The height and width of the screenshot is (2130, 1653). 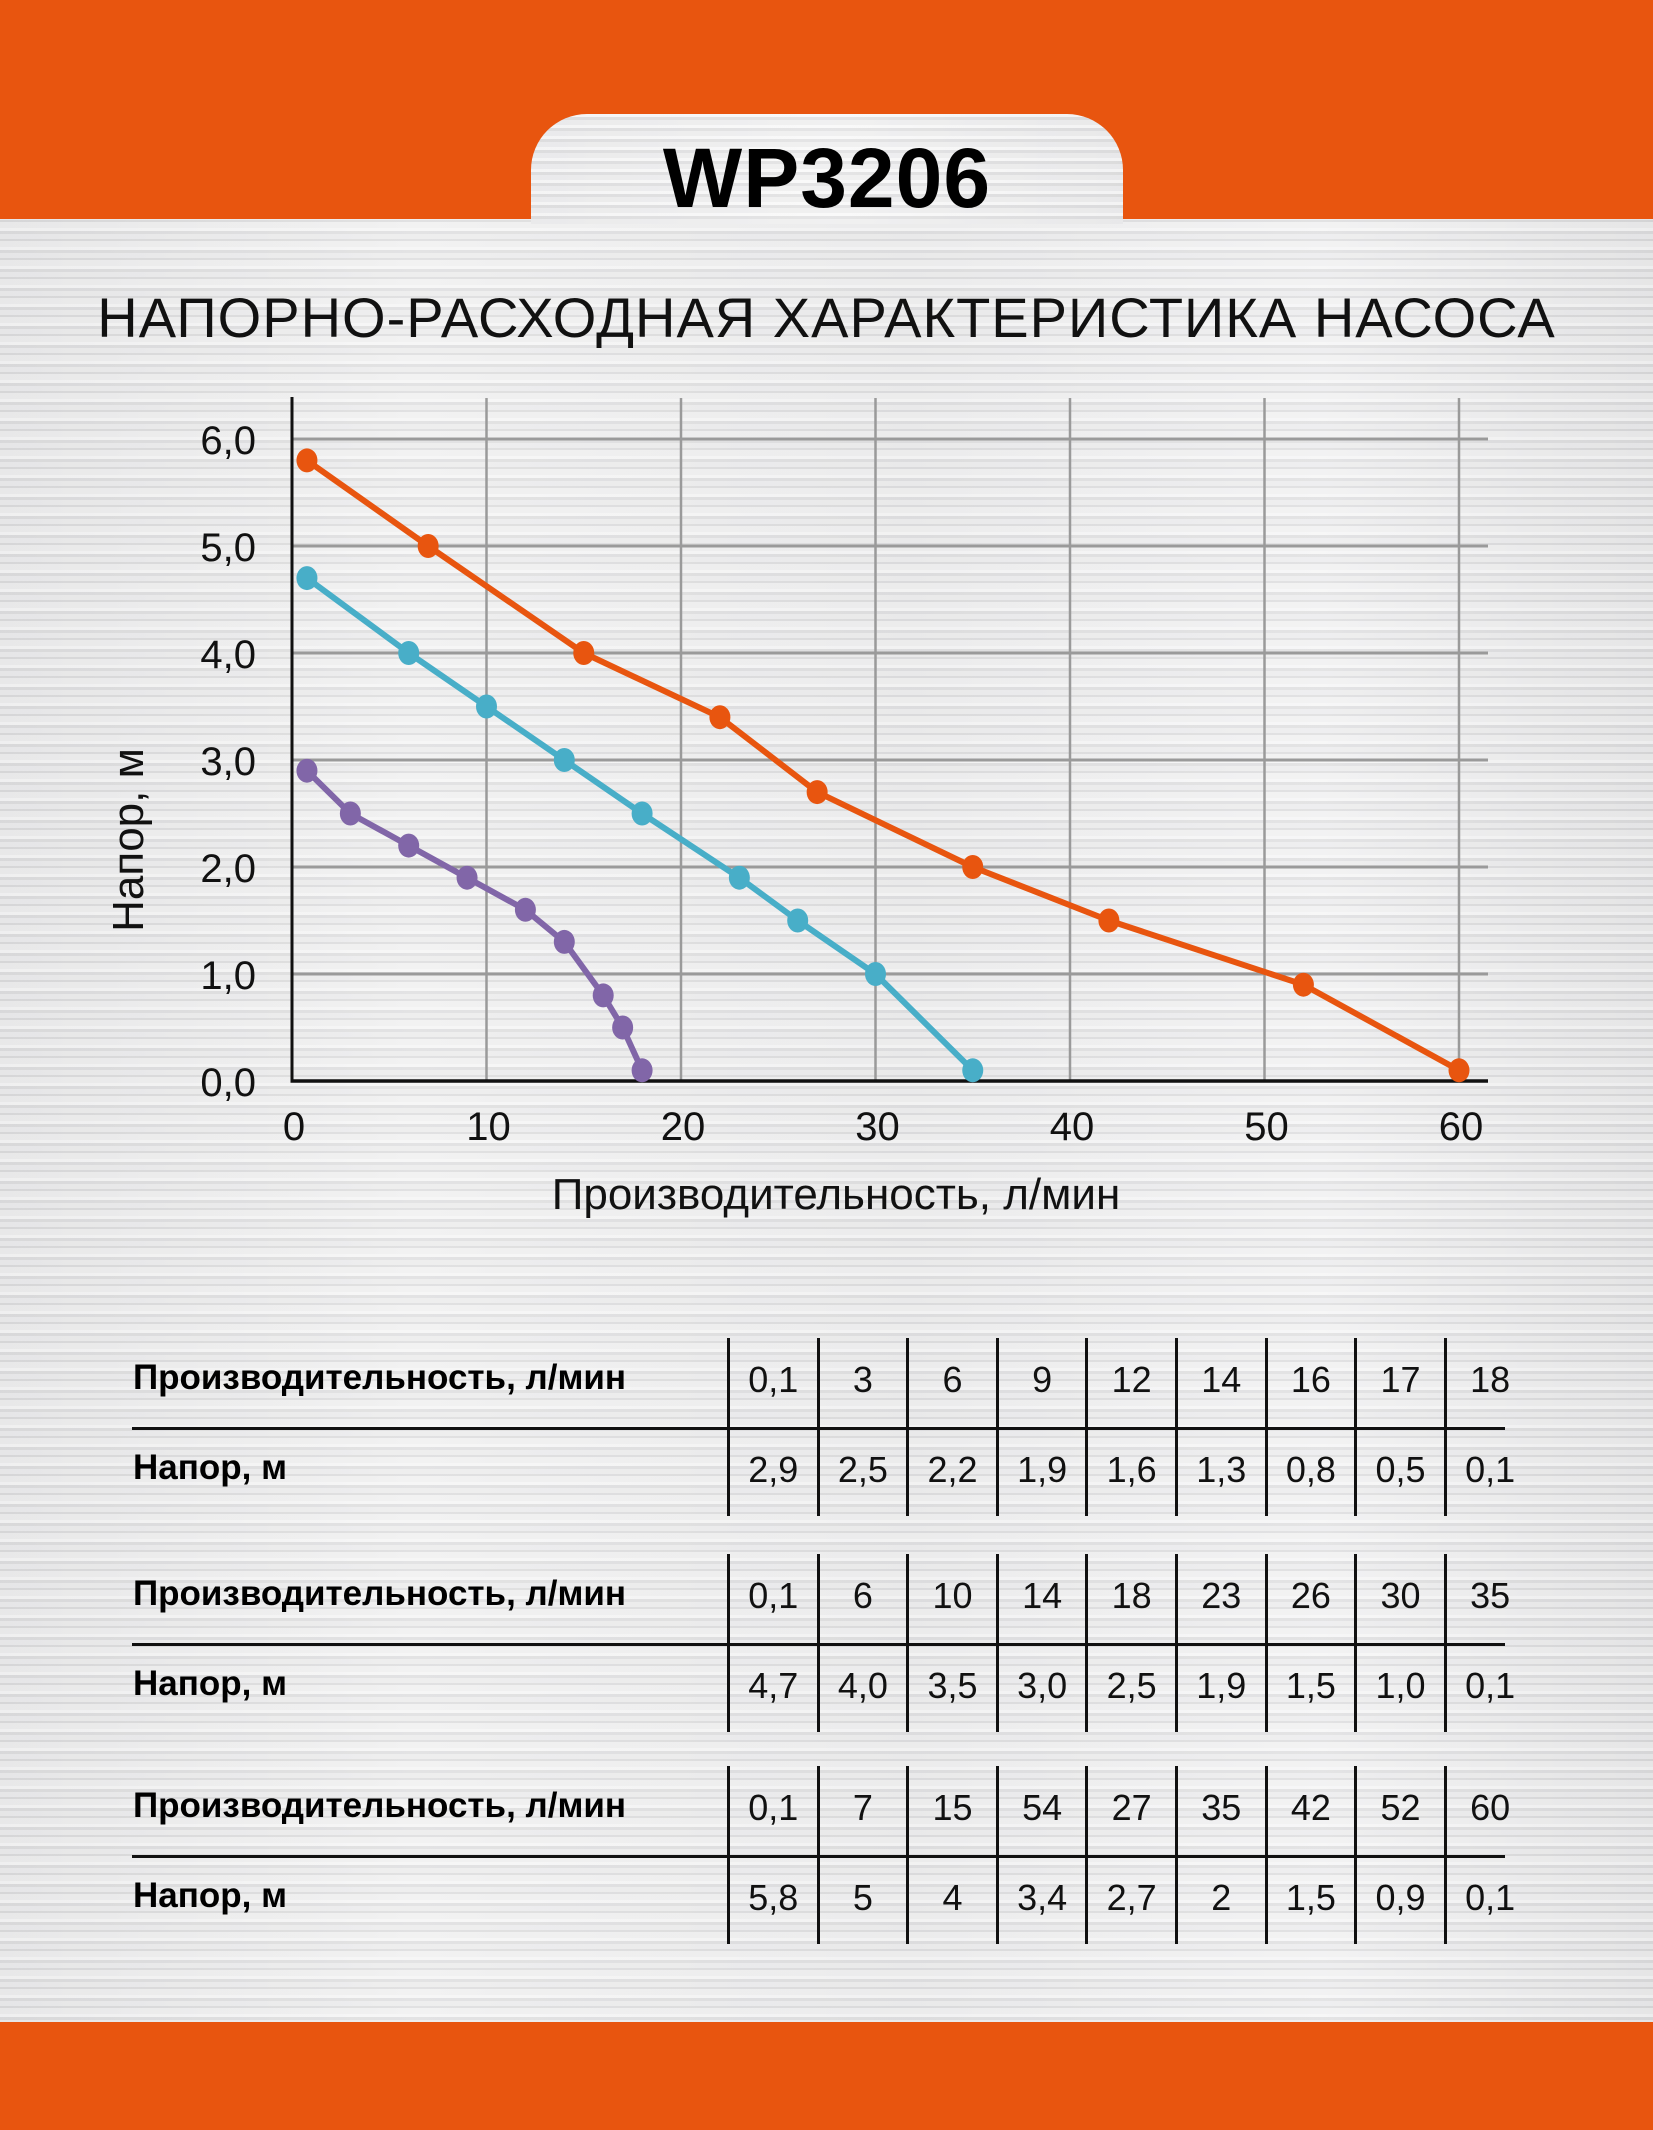 I want to click on y-tick-label: 3,0, so click(x=228, y=762).